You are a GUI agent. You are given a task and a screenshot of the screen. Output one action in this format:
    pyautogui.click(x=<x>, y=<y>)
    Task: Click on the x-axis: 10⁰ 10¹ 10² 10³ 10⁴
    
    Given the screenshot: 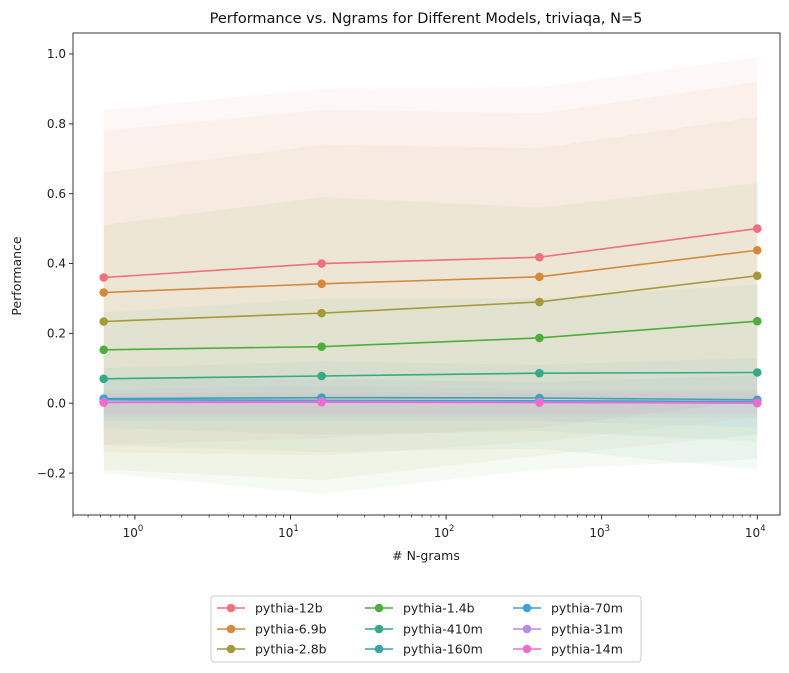 What is the action you would take?
    pyautogui.click(x=419, y=527)
    